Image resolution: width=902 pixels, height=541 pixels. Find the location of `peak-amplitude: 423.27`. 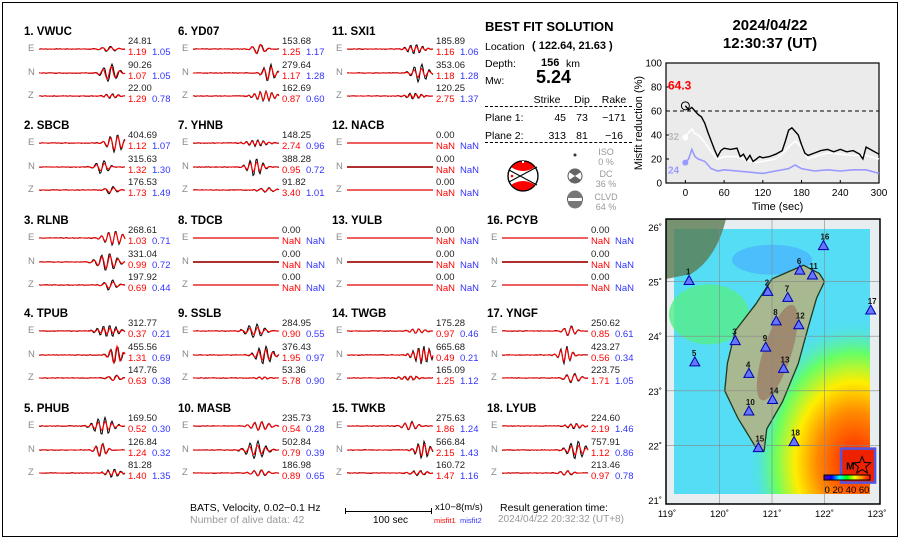

peak-amplitude: 423.27 is located at coordinates (606, 347).